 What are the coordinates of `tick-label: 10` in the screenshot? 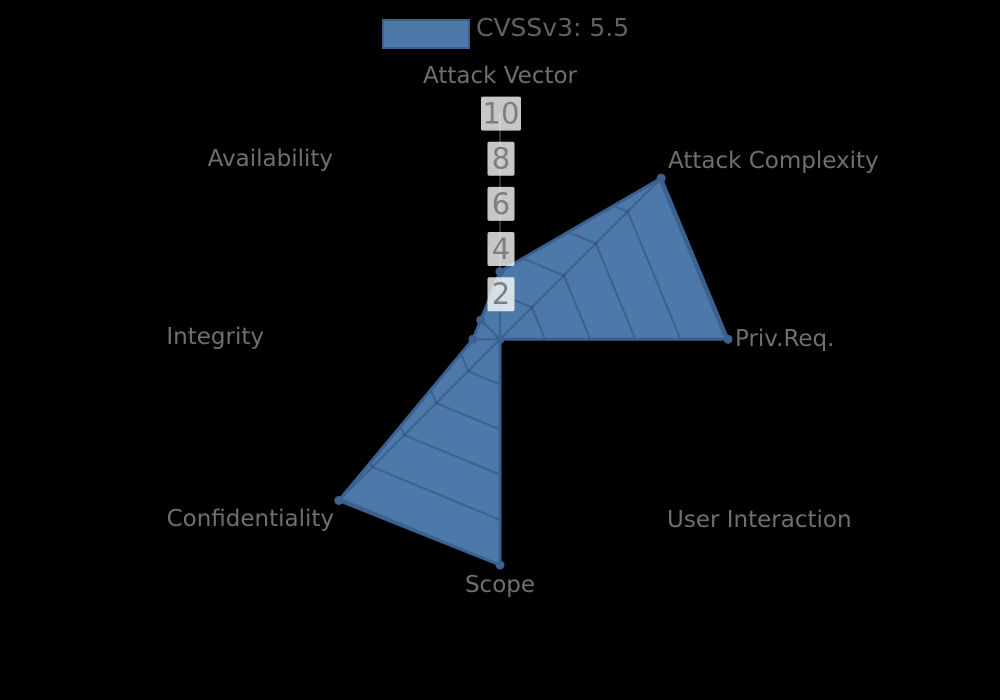 It's located at (501, 114).